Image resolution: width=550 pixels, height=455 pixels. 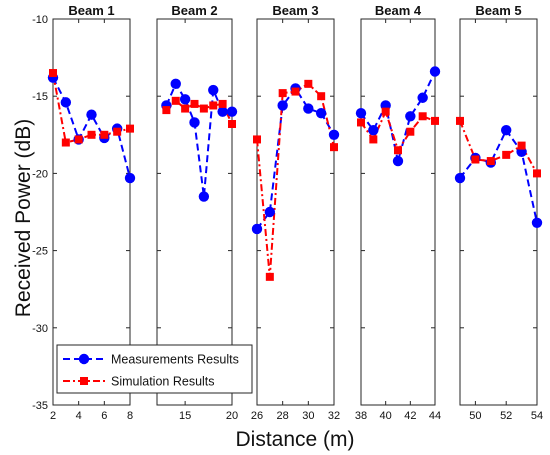 I want to click on panel-title: Beam 2, so click(x=194, y=10).